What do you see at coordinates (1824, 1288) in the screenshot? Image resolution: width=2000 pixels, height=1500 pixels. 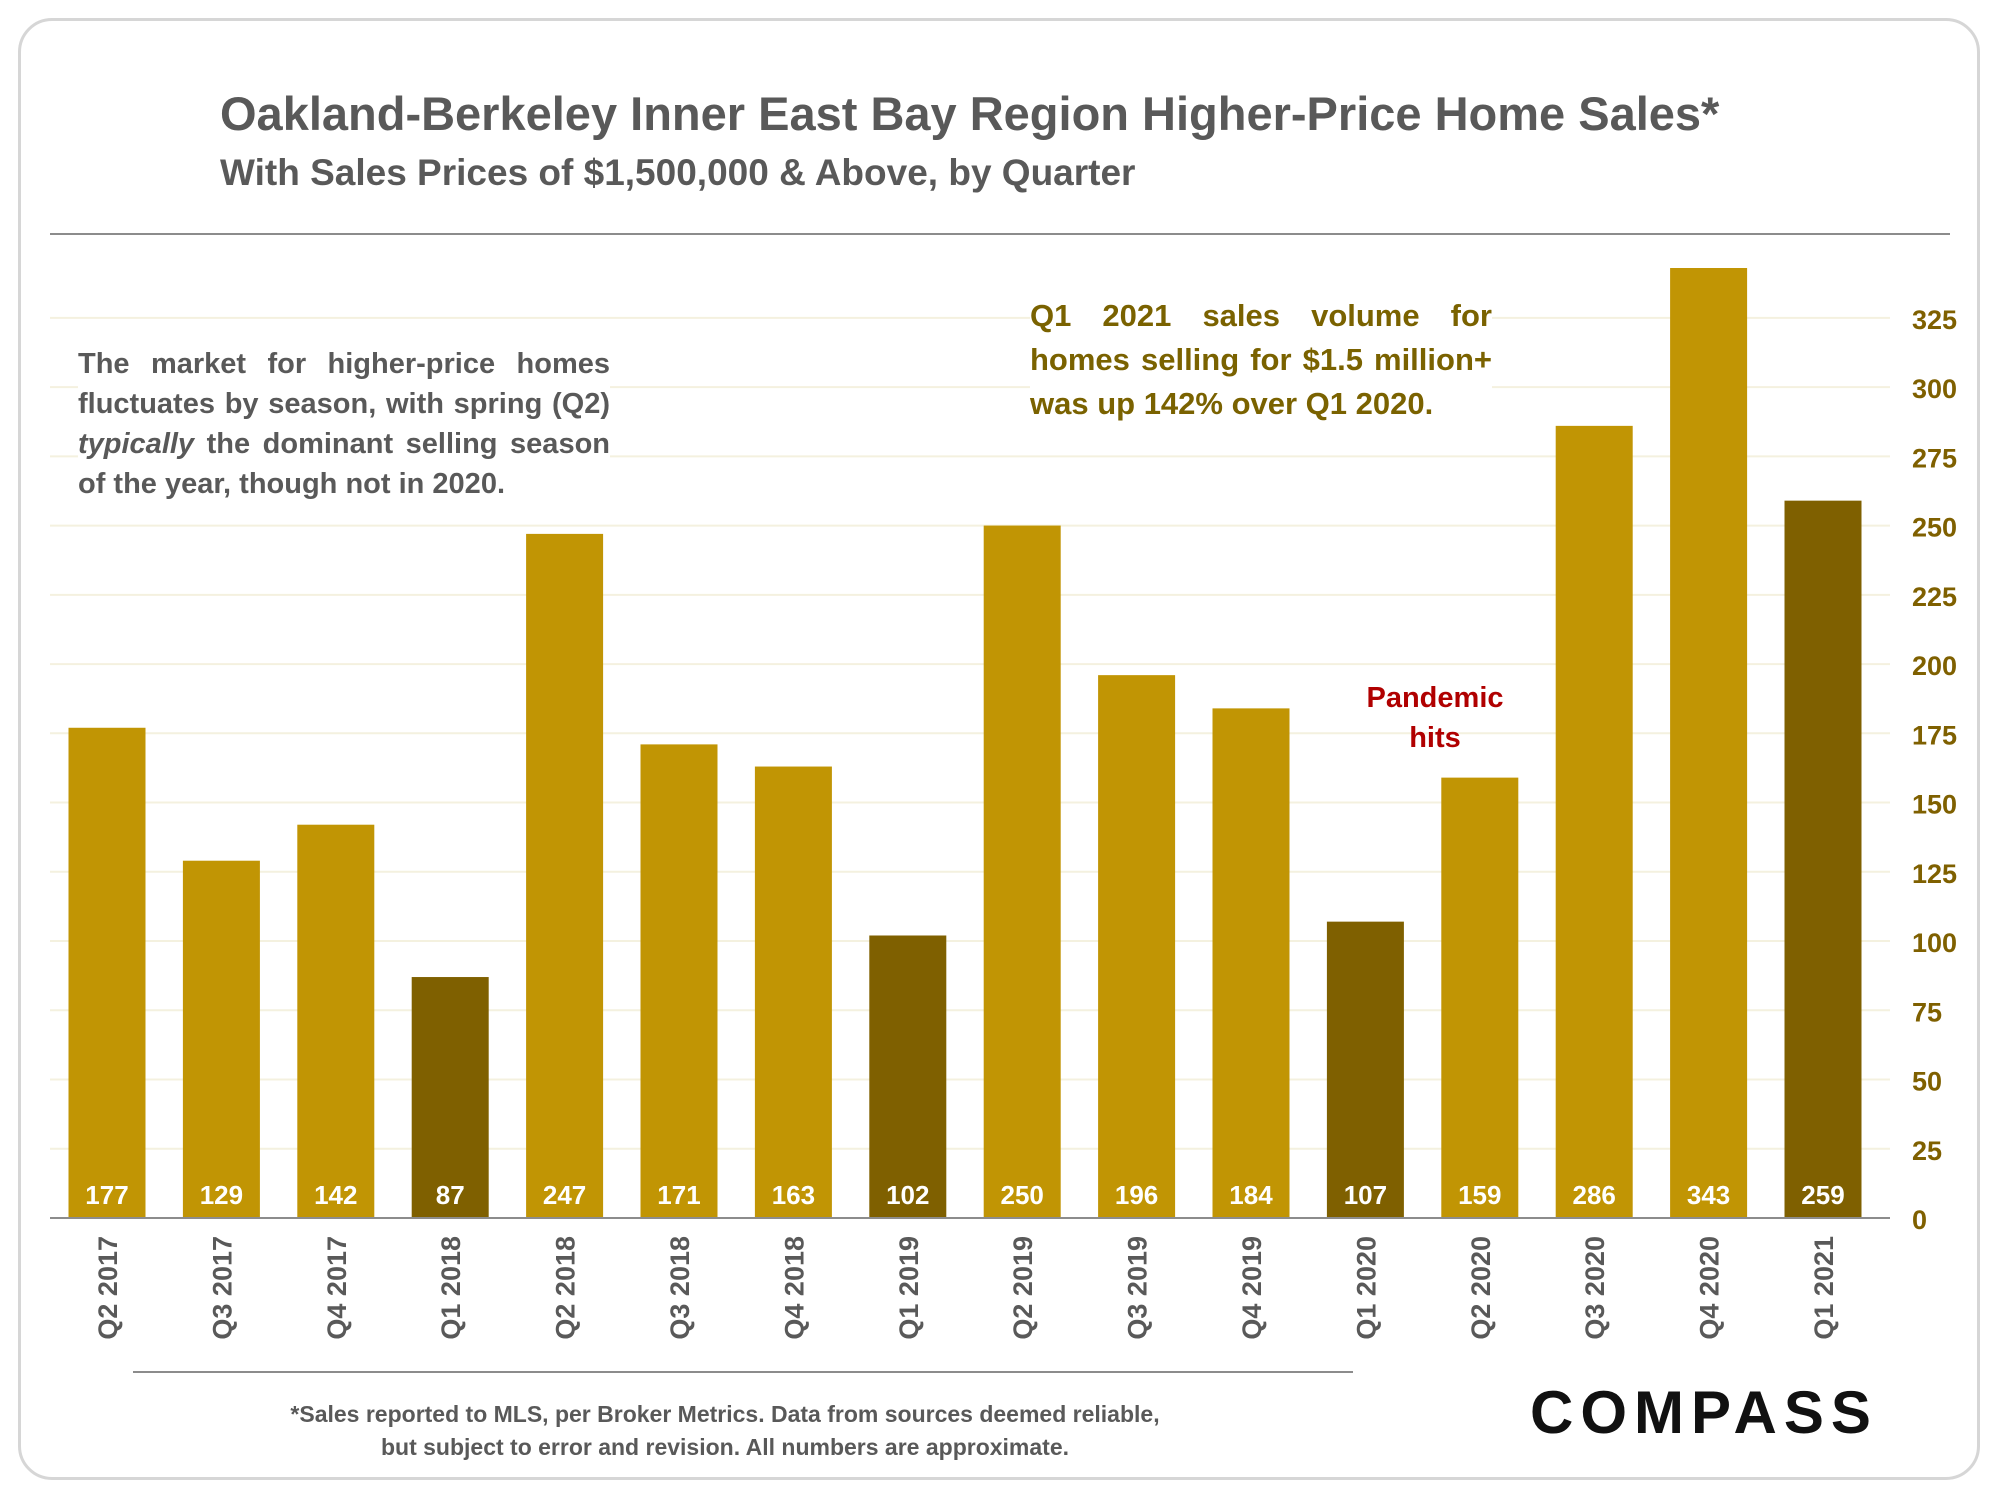 I see `x-category-label: Q1 2021` at bounding box center [1824, 1288].